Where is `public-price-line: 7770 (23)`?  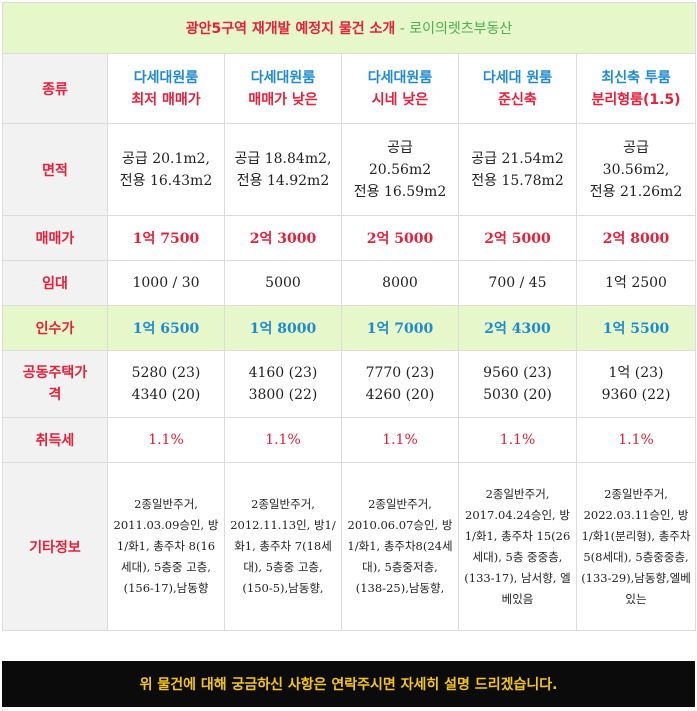
public-price-line: 7770 (23) is located at coordinates (400, 373).